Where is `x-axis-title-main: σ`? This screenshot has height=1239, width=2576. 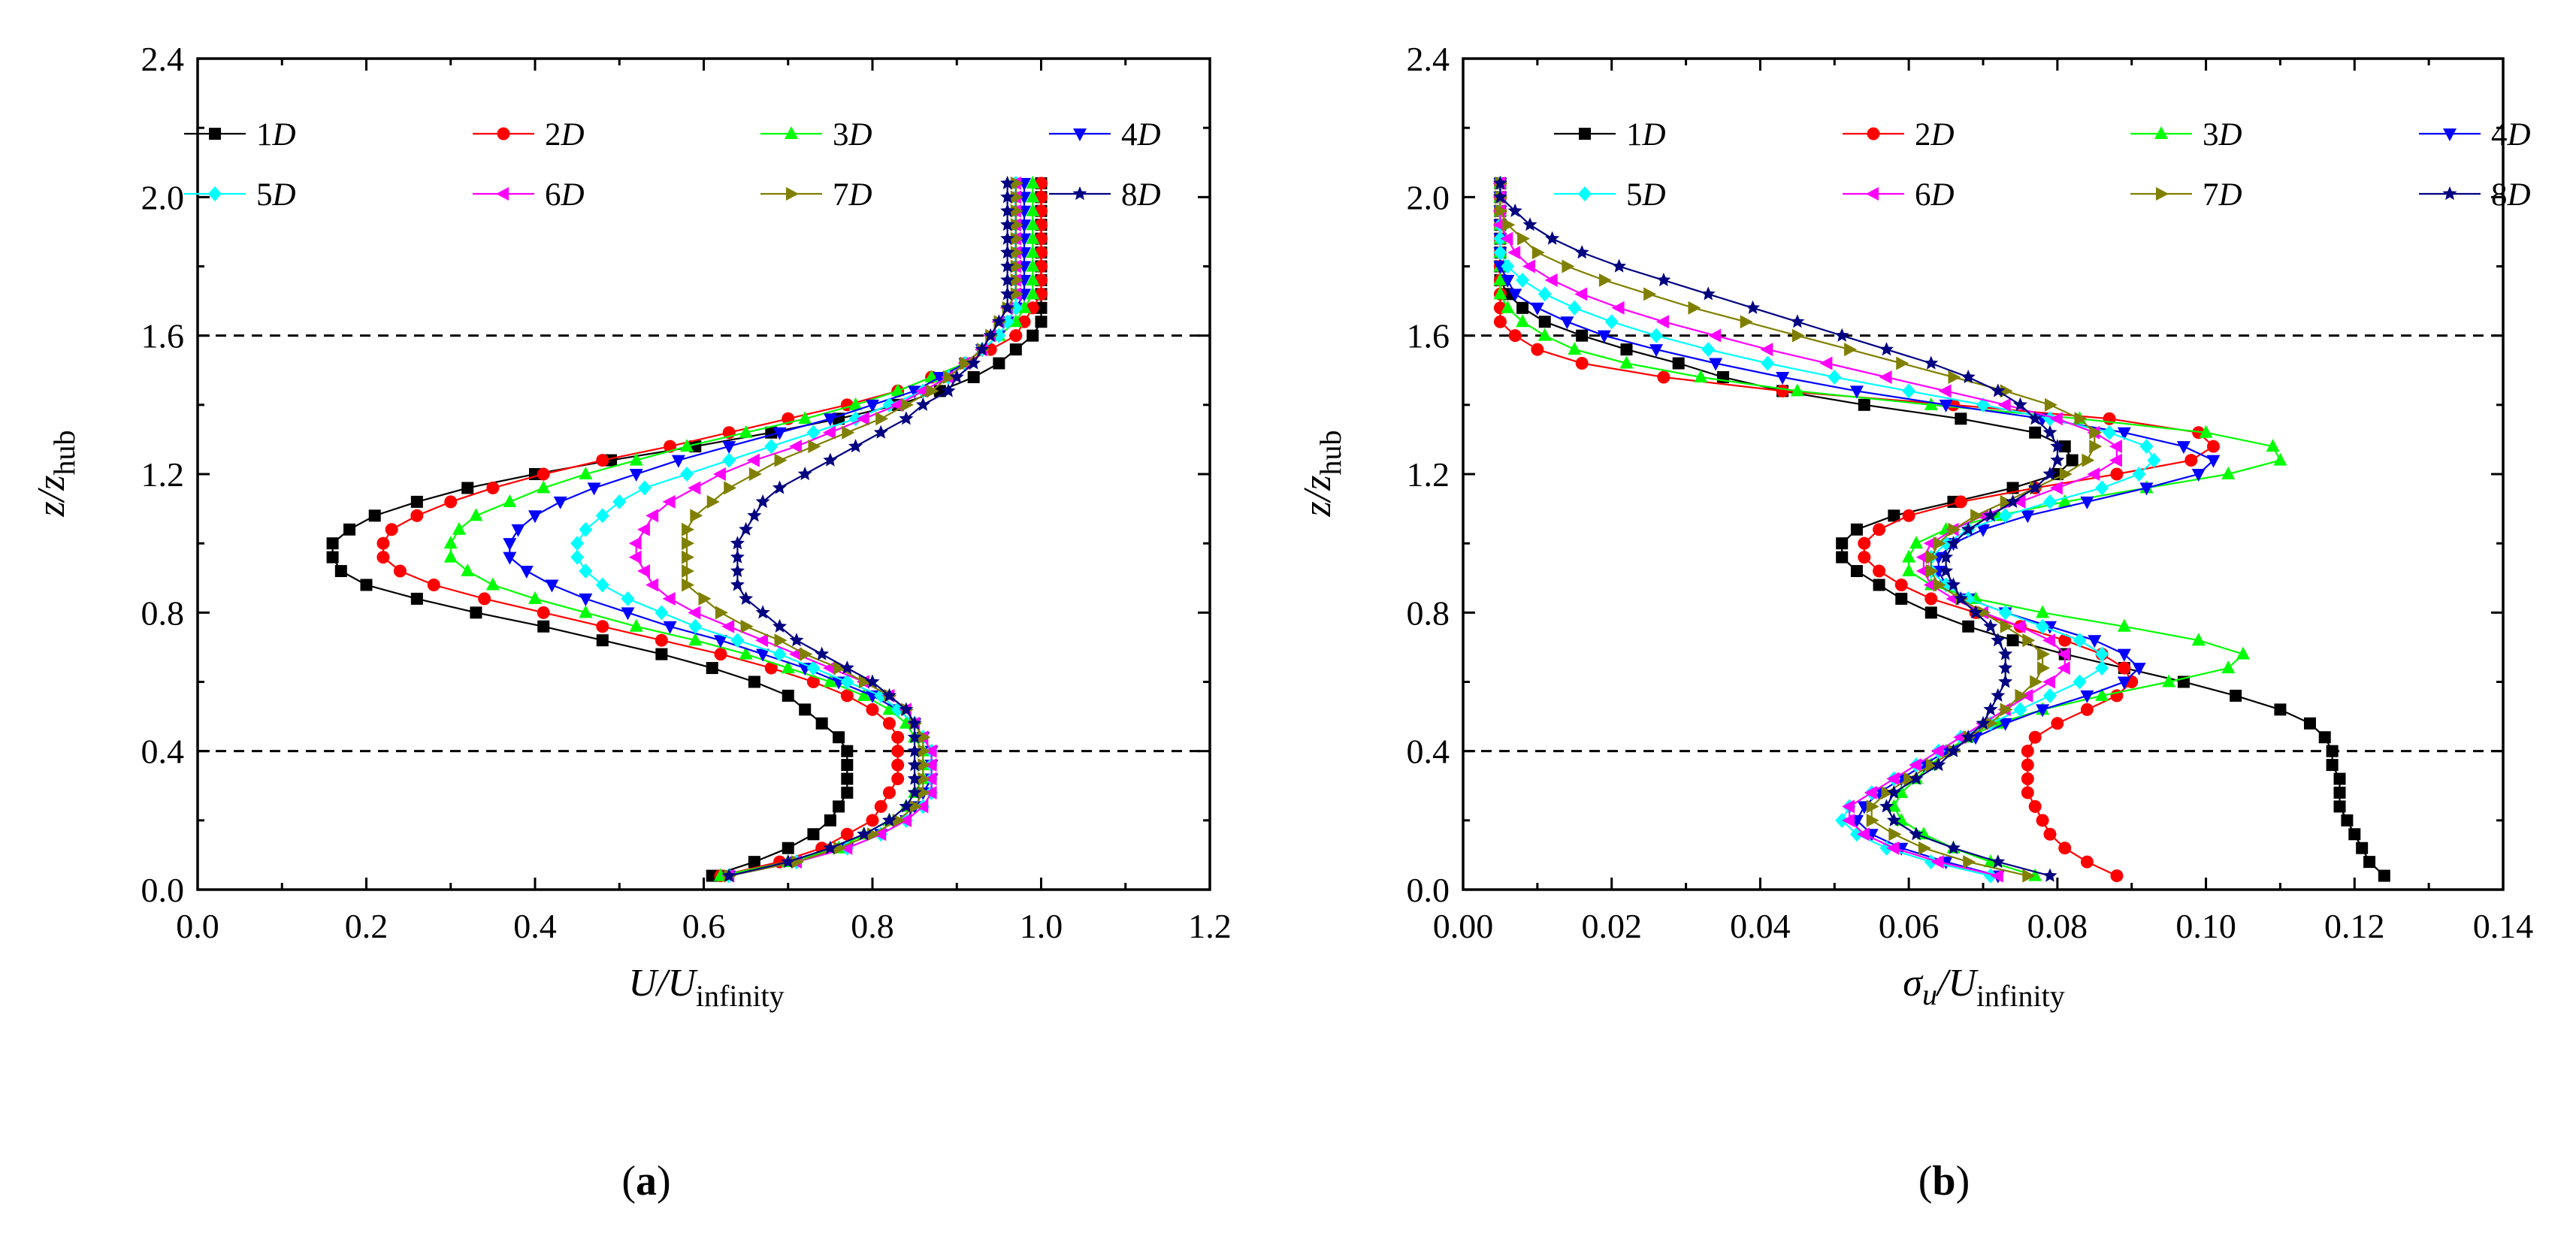
x-axis-title-main: σ is located at coordinates (1914, 983).